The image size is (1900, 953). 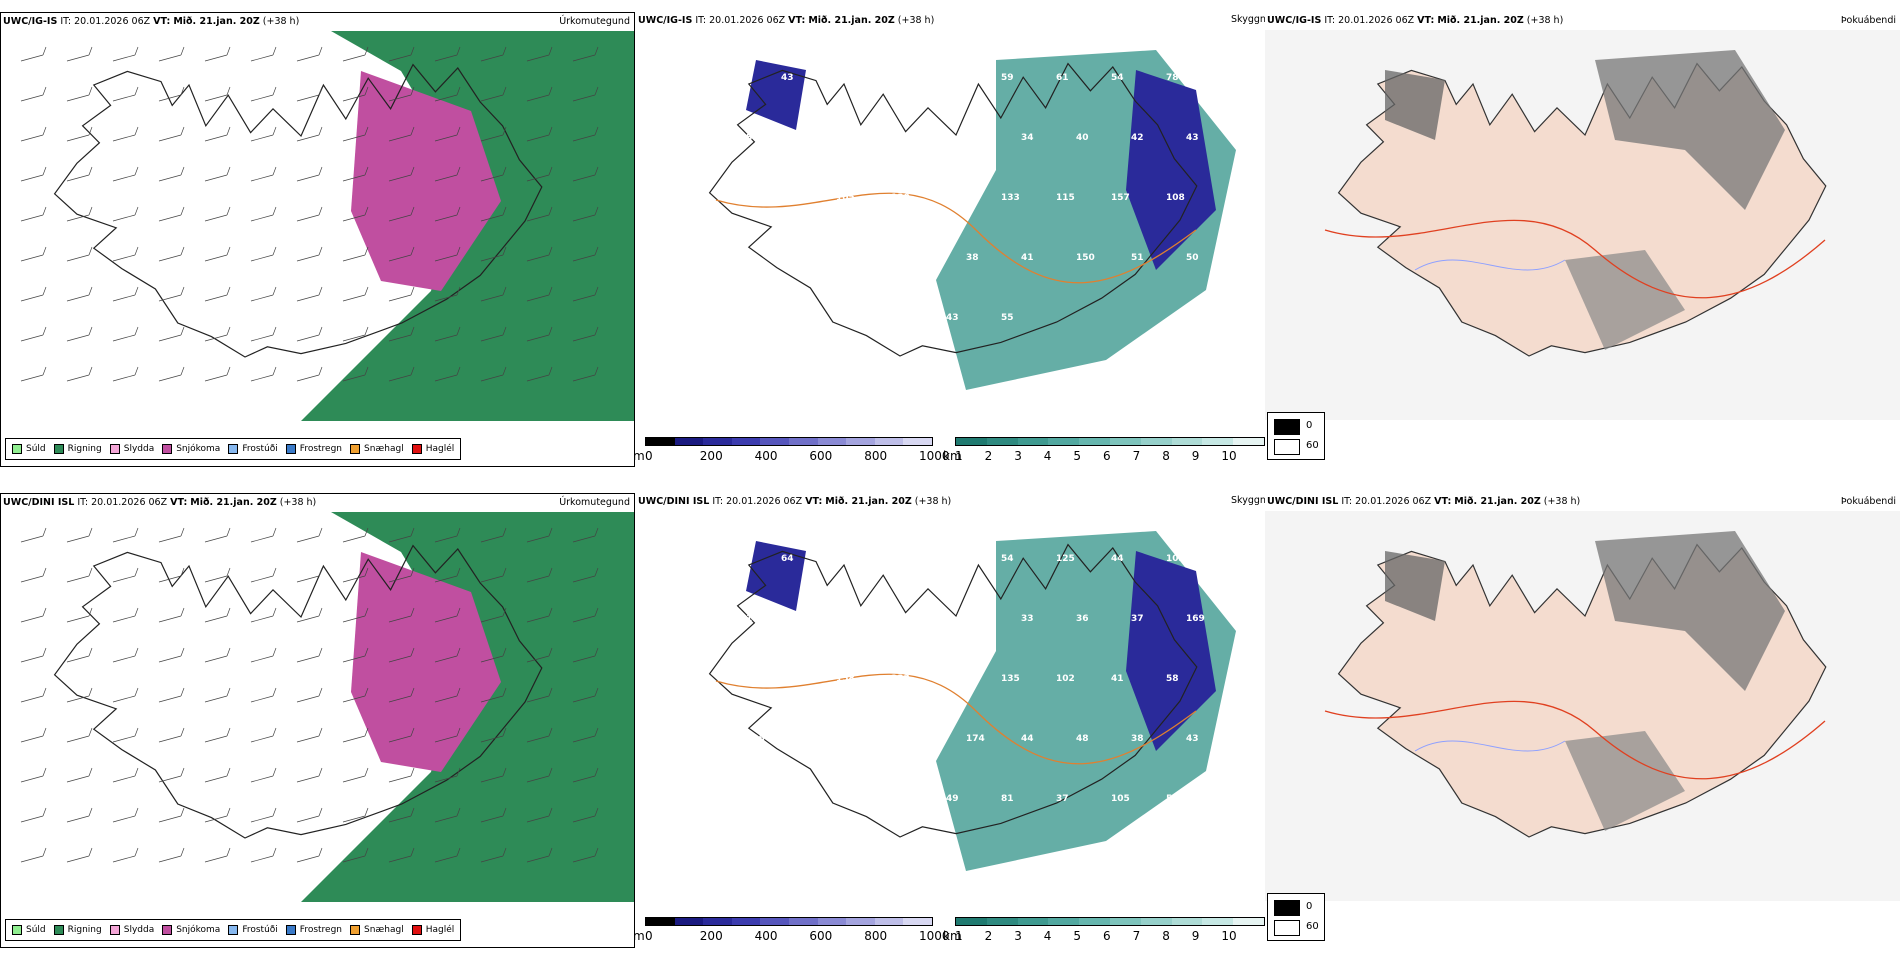 What do you see at coordinates (260, 449) in the screenshot?
I see `legend-label: Frostúði` at bounding box center [260, 449].